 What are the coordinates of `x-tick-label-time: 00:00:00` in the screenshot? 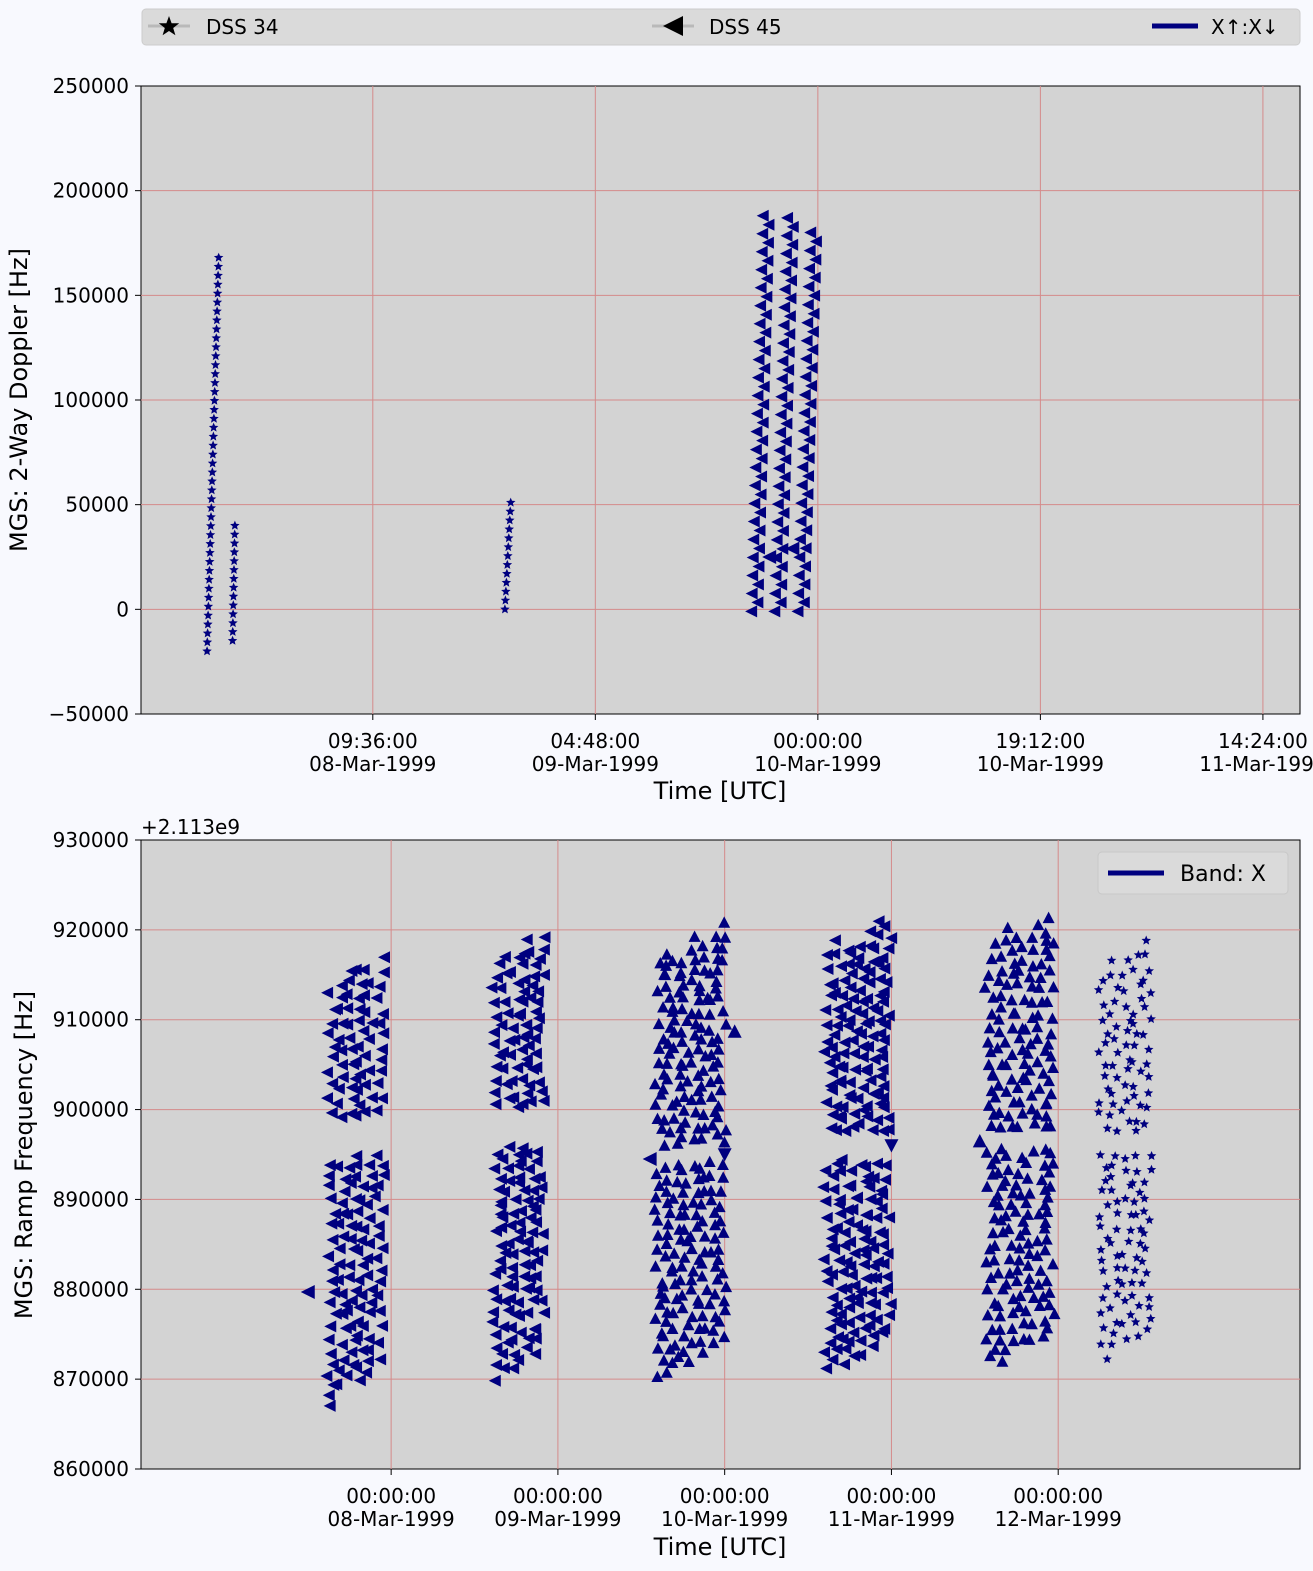 It's located at (391, 1496).